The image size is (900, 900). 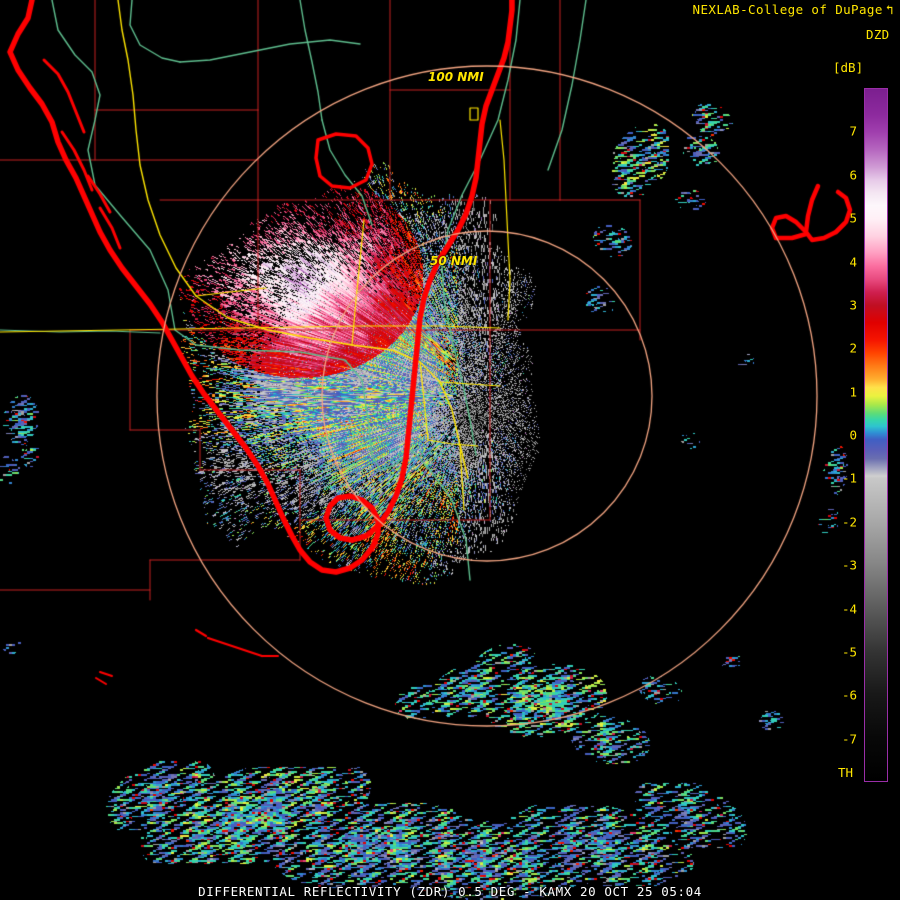 What do you see at coordinates (853, 305) in the screenshot?
I see `colorbar-tick-3: 3` at bounding box center [853, 305].